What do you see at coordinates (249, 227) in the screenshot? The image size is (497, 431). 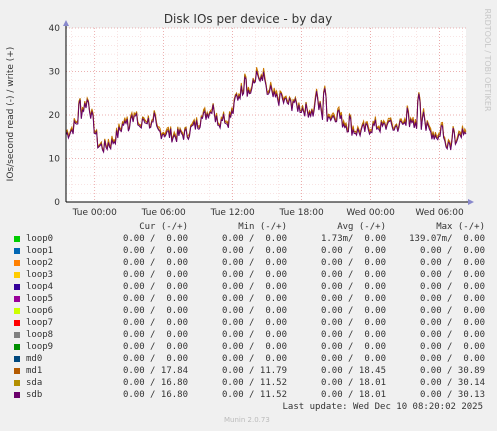 I see `legend-header: Cur (-/+) Min (-/+) Avg (-/+) Max (-/+)` at bounding box center [249, 227].